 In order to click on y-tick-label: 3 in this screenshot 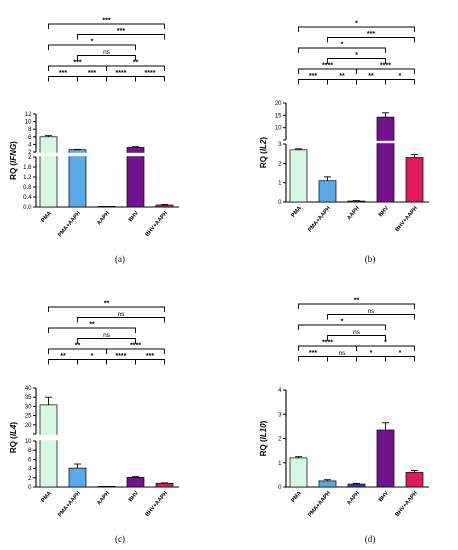, I will do `click(280, 145)`.